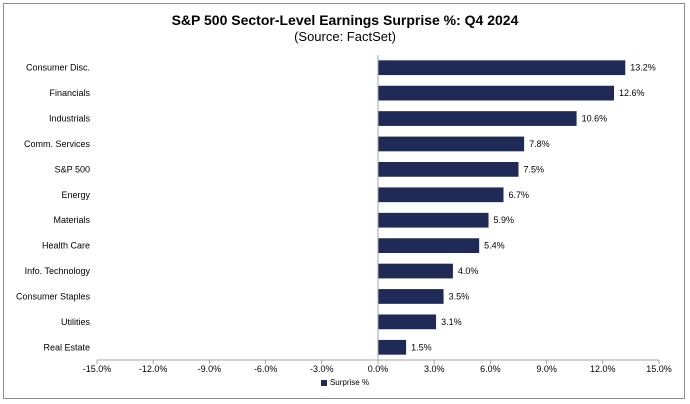  Describe the element at coordinates (266, 369) in the screenshot. I see `x-tick-label: -6.0%` at that location.